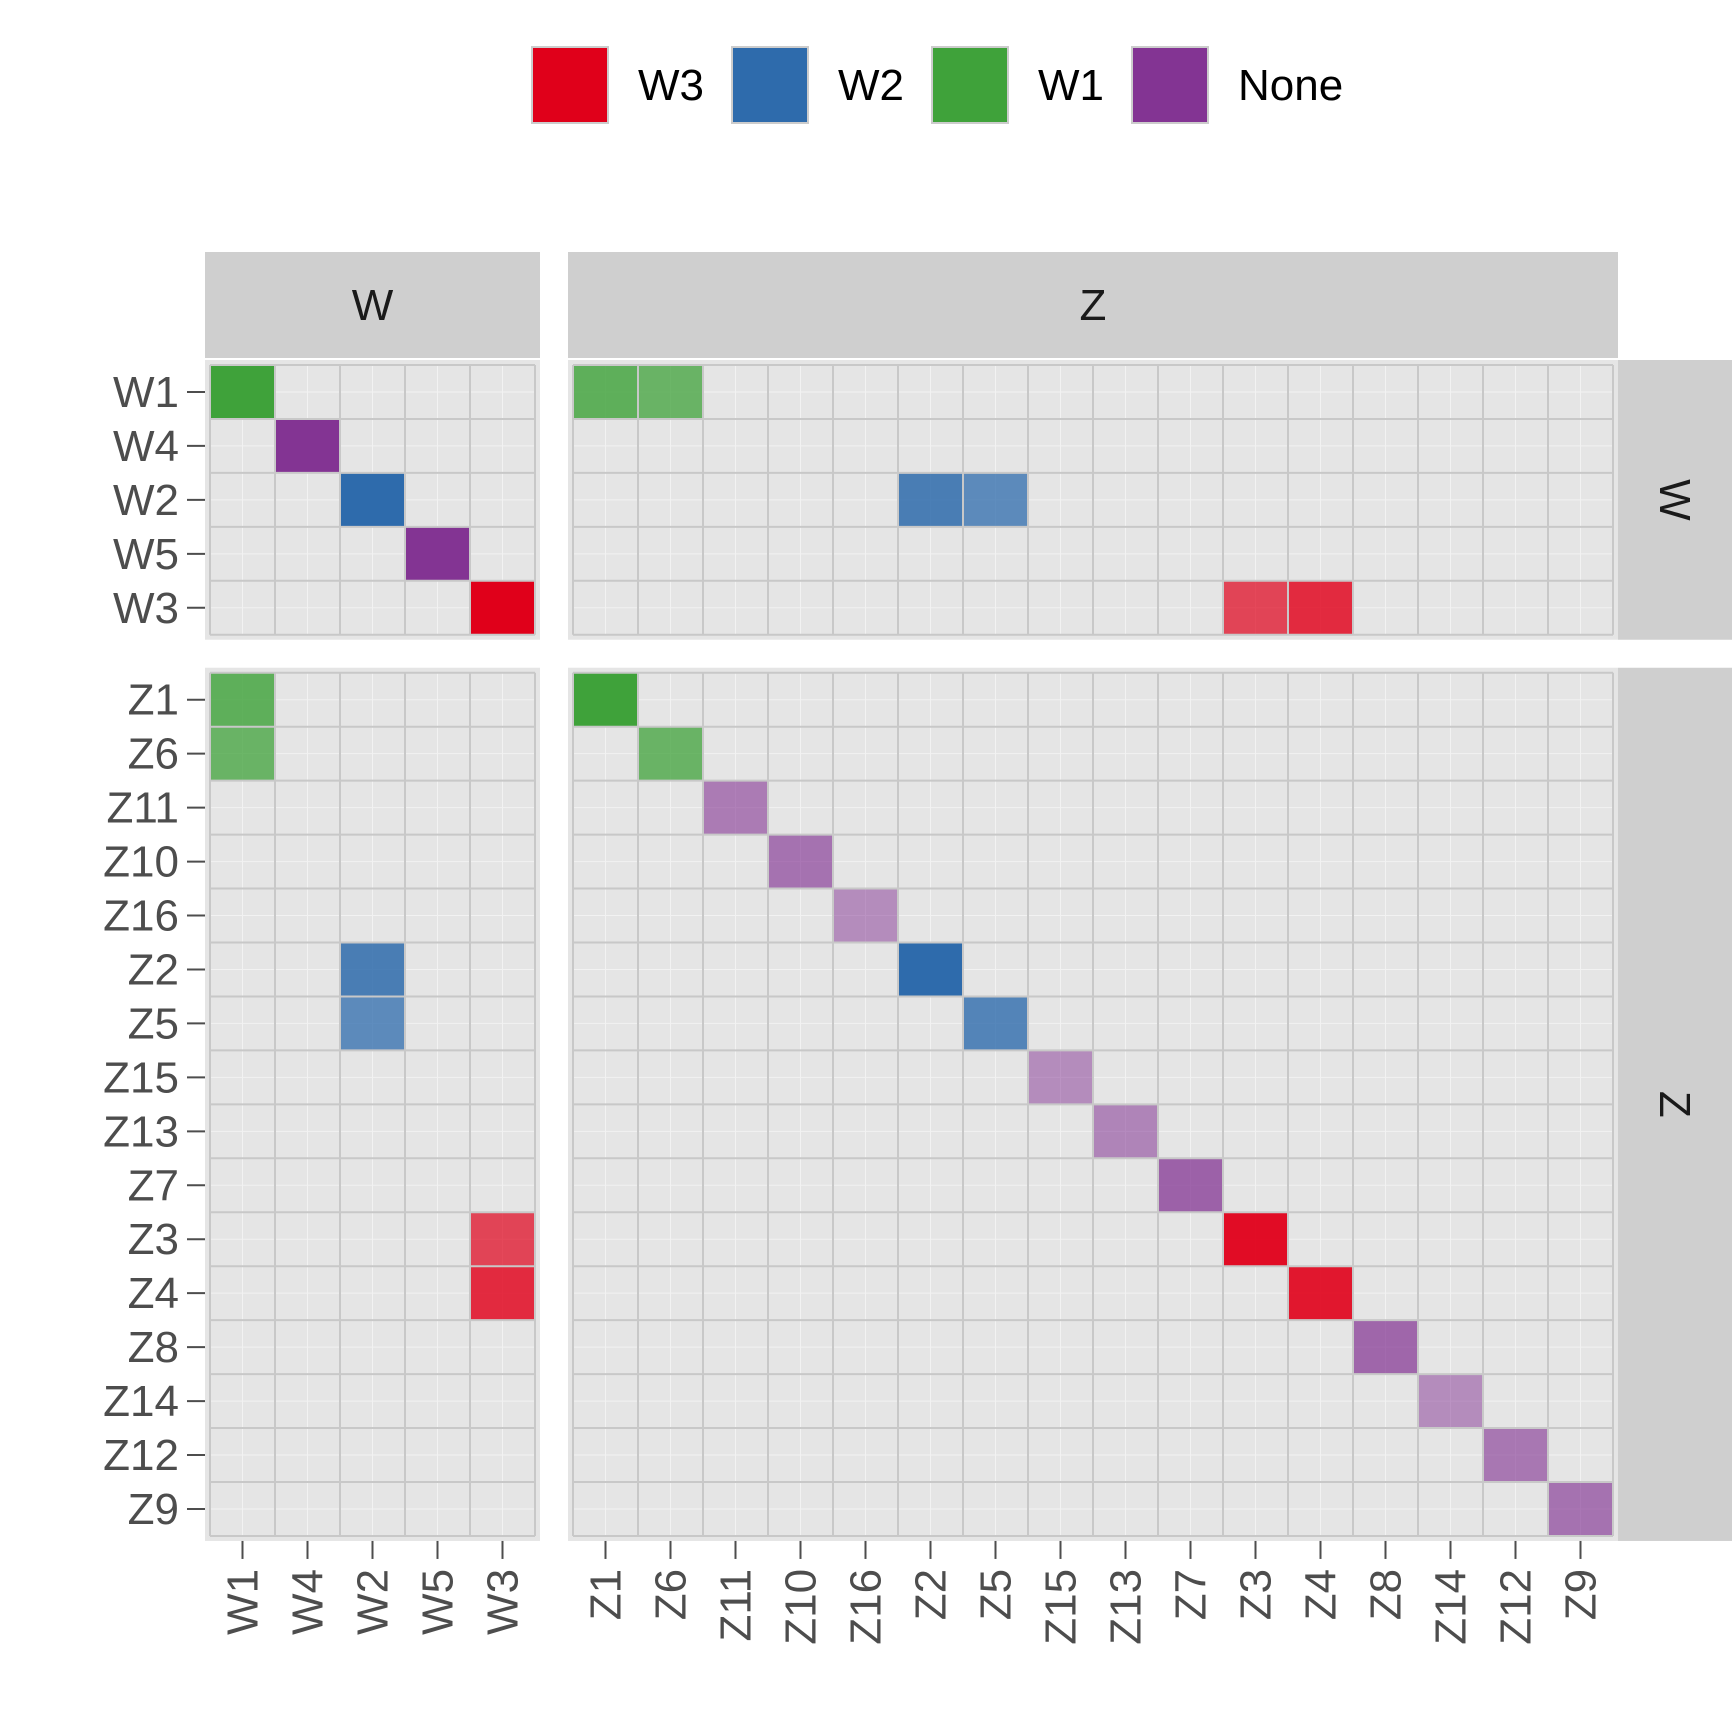 Image resolution: width=1732 pixels, height=1732 pixels. Describe the element at coordinates (1386, 1594) in the screenshot. I see `x-tick-label-Z8: Z8` at that location.